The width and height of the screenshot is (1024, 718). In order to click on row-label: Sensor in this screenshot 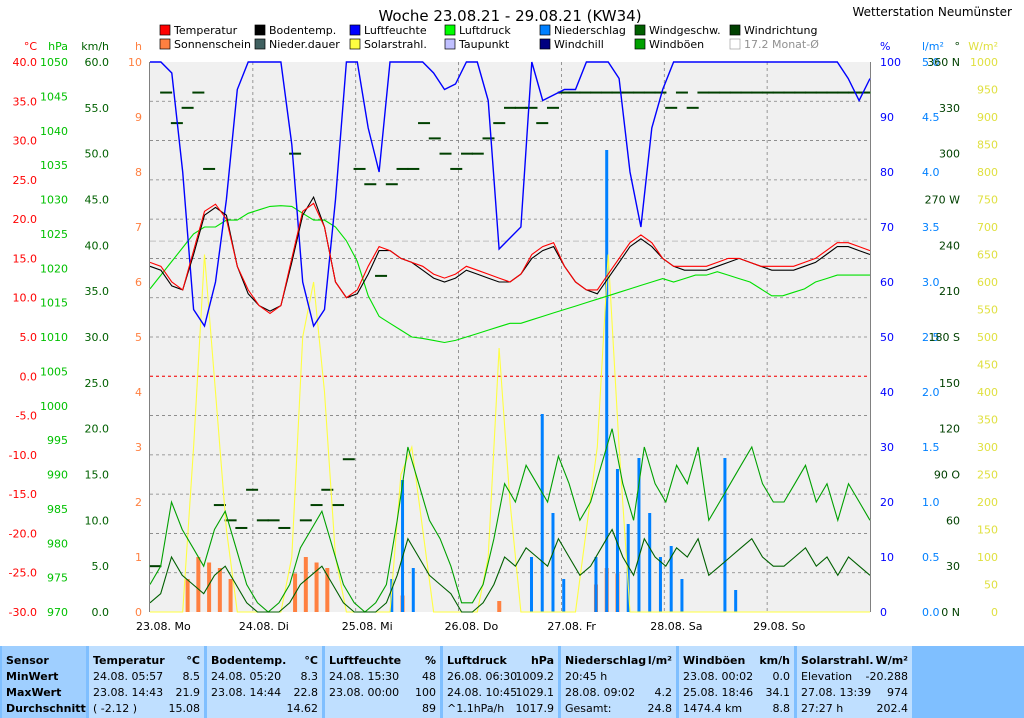, I will do `click(27, 660)`.